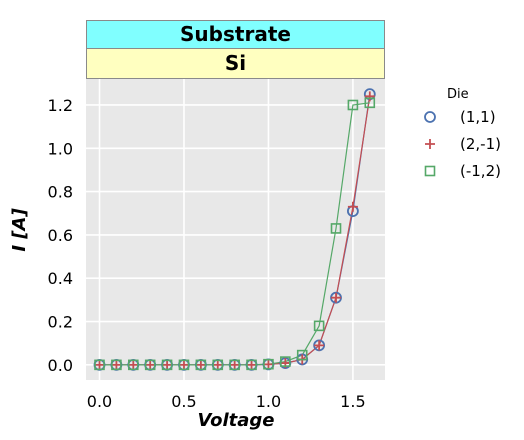 The width and height of the screenshot is (524, 440). What do you see at coordinates (430, 171) in the screenshot?
I see `legend-marker-square` at bounding box center [430, 171].